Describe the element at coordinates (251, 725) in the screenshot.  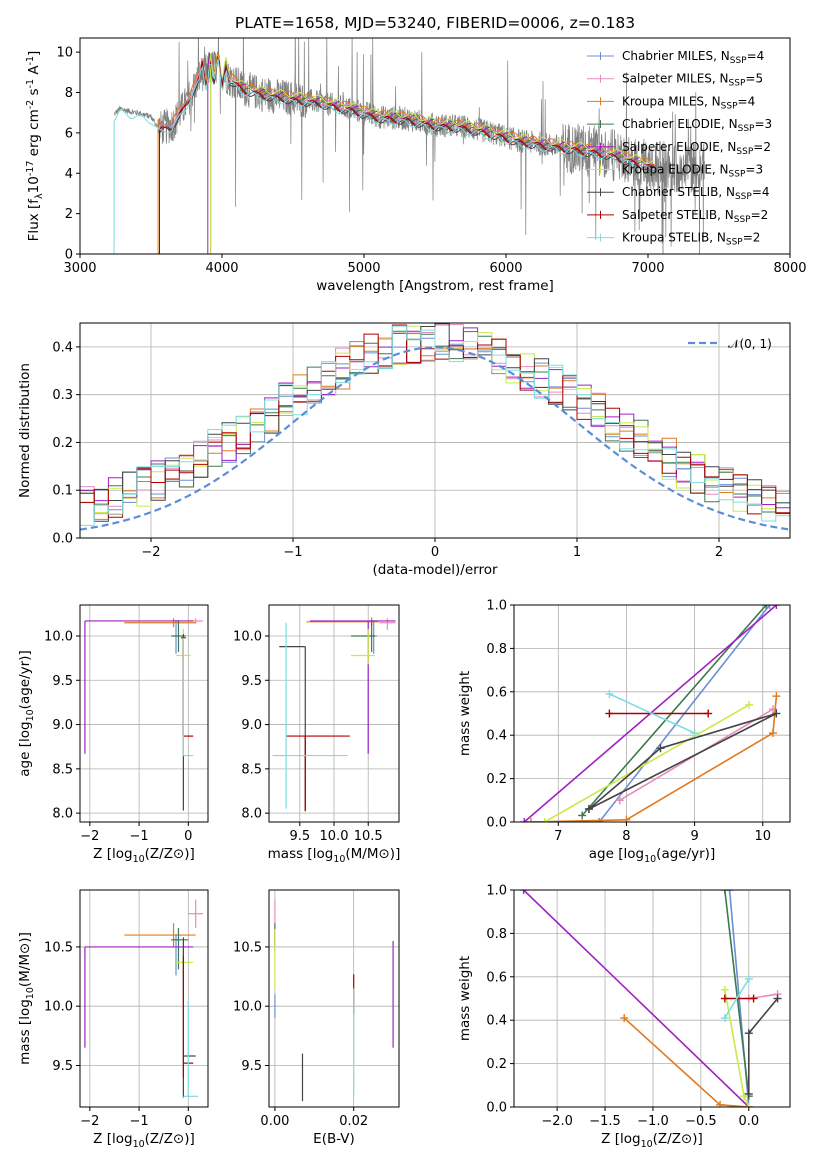
I see `y-tick-label: 9.0` at that location.